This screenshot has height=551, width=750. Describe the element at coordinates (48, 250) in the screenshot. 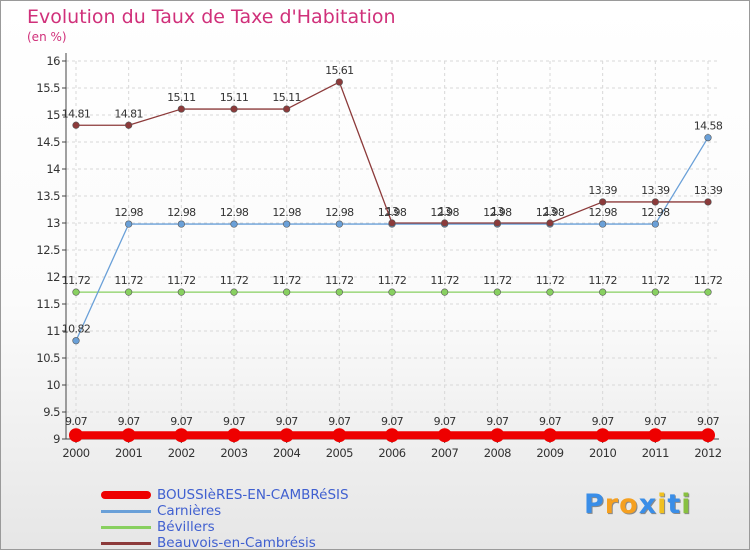

I see `y-tick-label: 12.5` at that location.